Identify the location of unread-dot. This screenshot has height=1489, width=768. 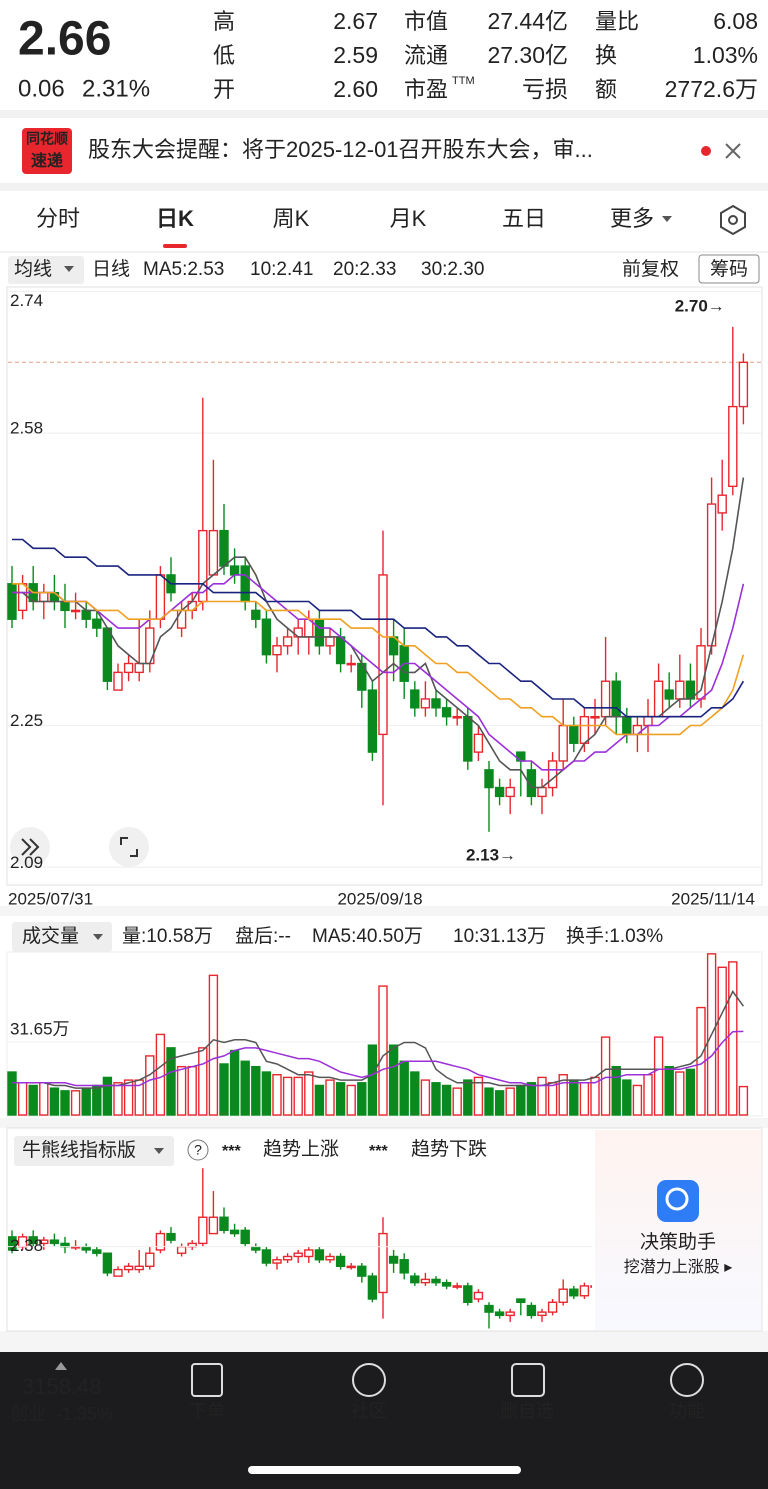
(706, 151).